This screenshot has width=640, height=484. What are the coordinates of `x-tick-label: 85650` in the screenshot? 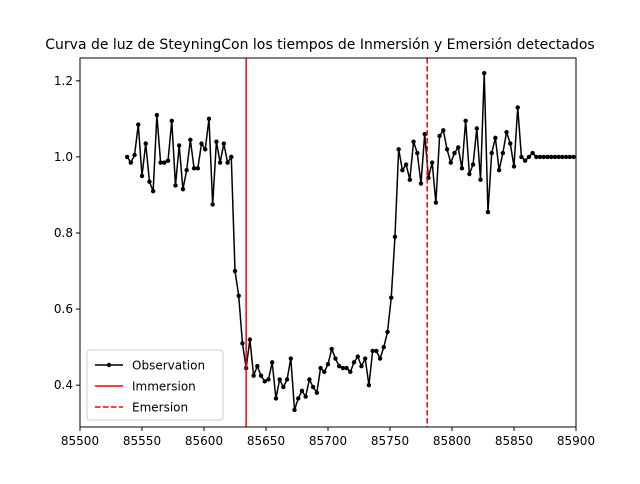 It's located at (266, 441).